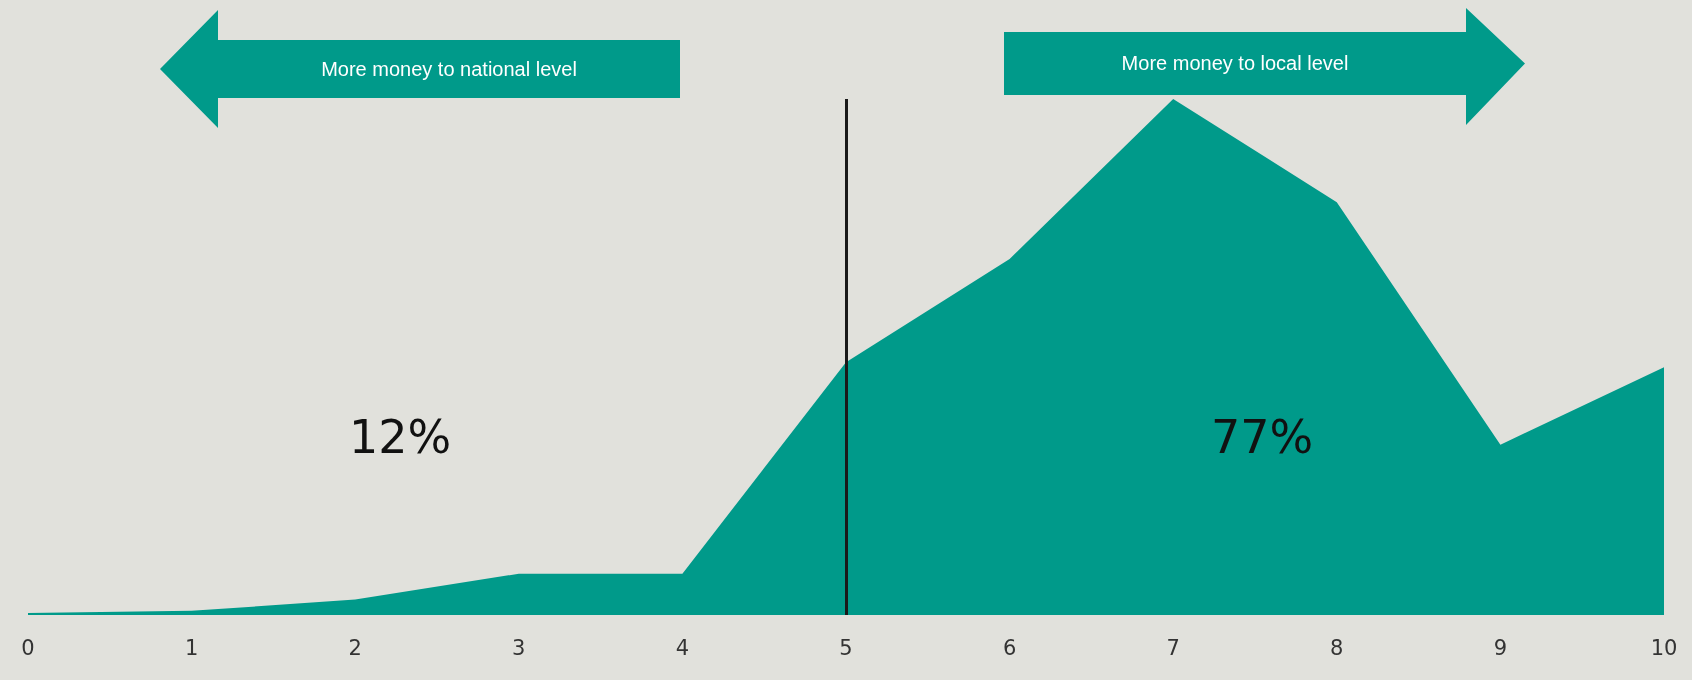  I want to click on x-tick-label: 10, so click(1664, 647).